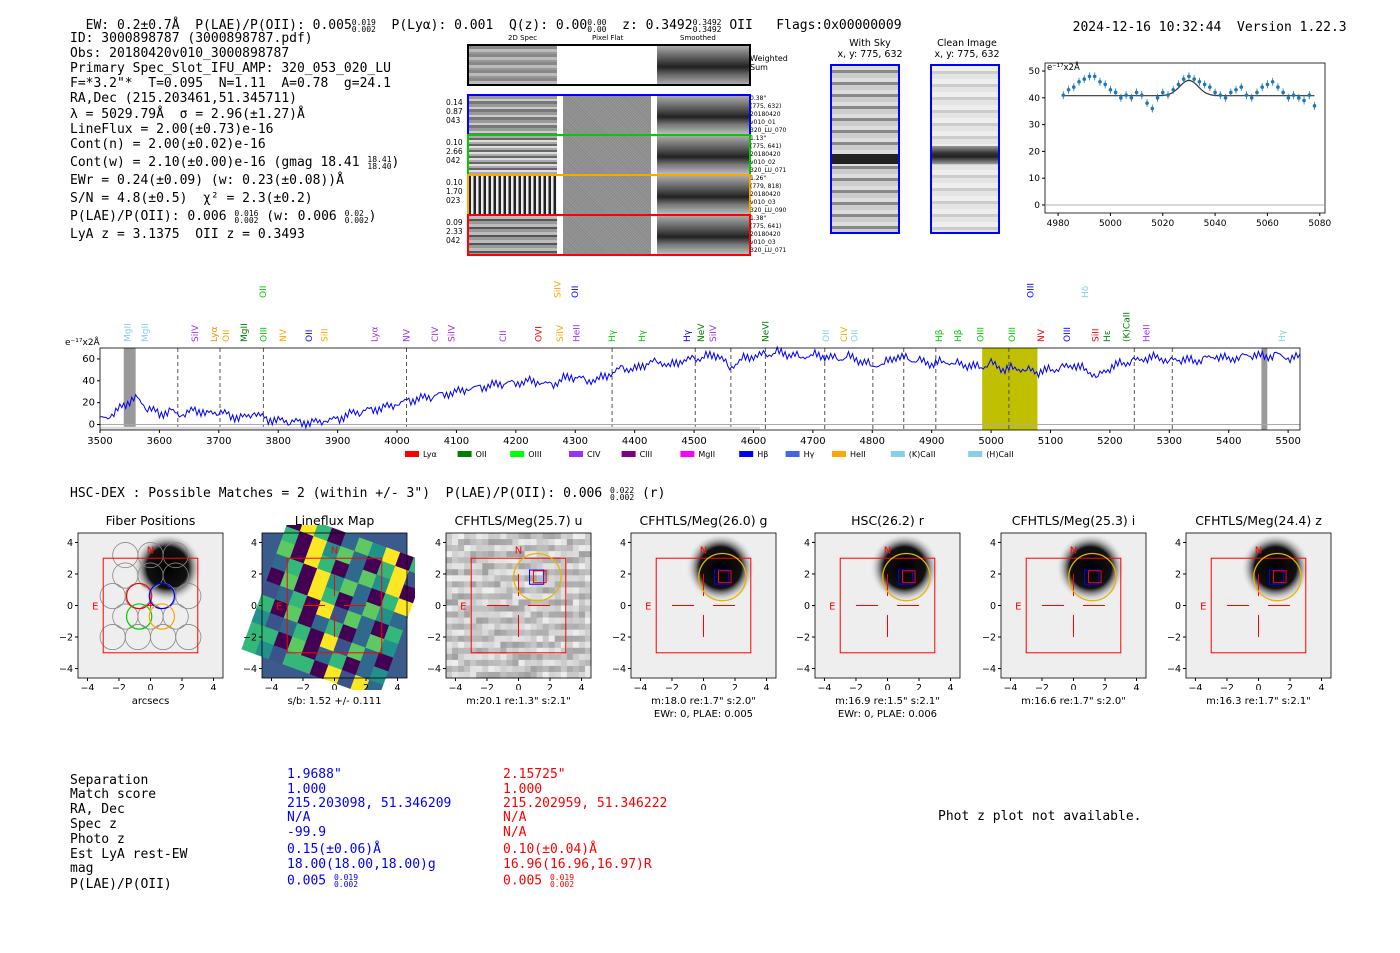 The width and height of the screenshot is (1400, 953). Describe the element at coordinates (150, 606) in the screenshot. I see `center-plus: +` at that location.